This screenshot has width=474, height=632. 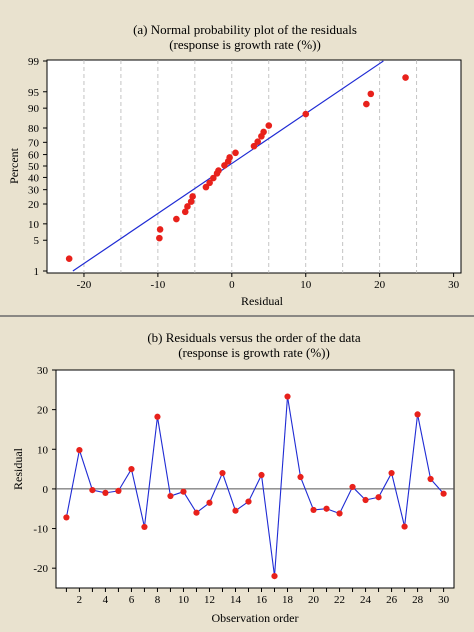 I want to click on panel-a-x-tick-label: 30, so click(x=454, y=285).